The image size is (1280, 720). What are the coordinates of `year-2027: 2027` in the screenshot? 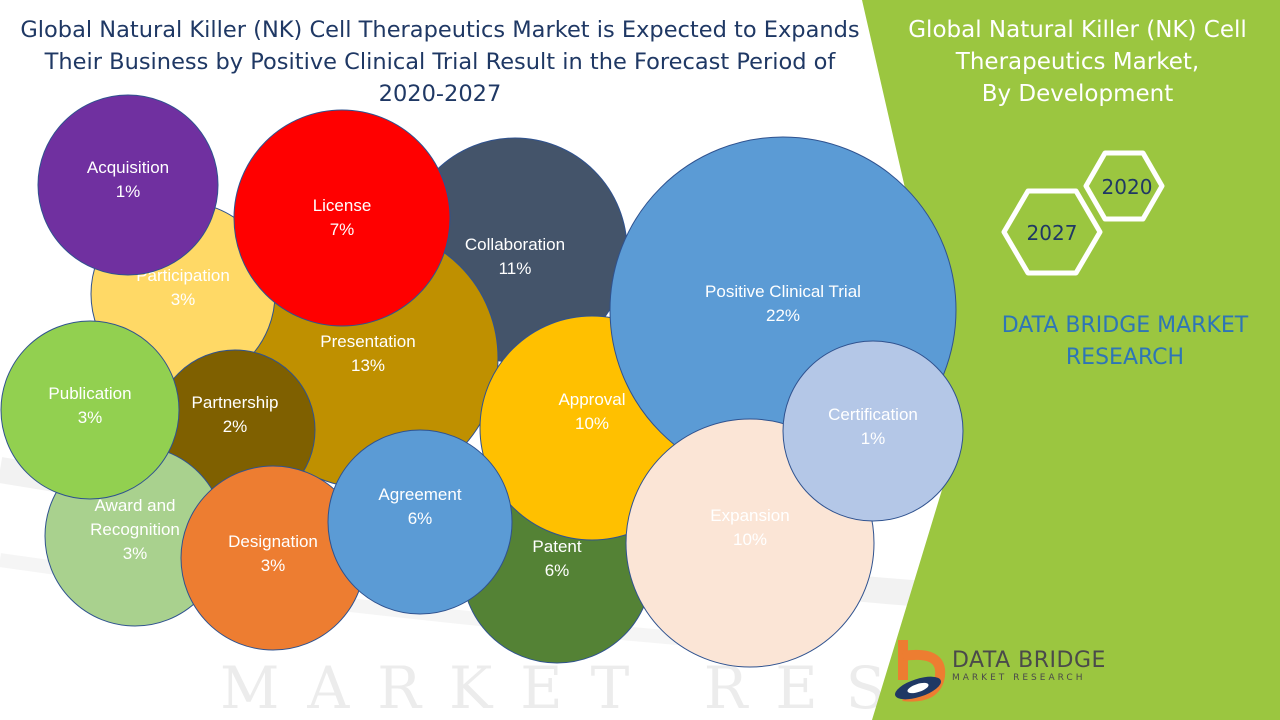 It's located at (1052, 233).